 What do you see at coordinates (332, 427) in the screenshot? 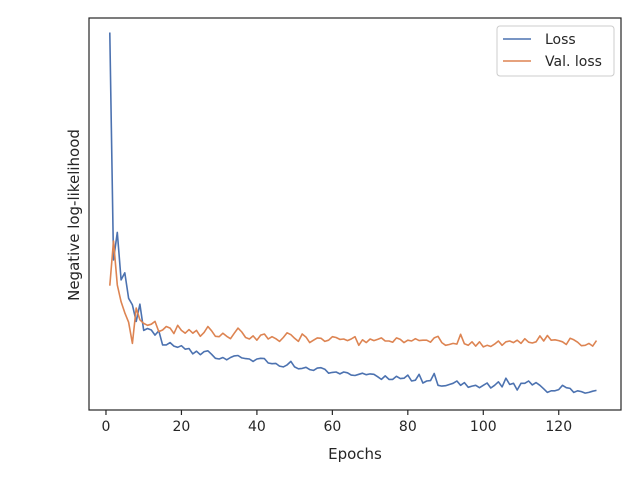
I see `x-tick-label: 60` at bounding box center [332, 427].